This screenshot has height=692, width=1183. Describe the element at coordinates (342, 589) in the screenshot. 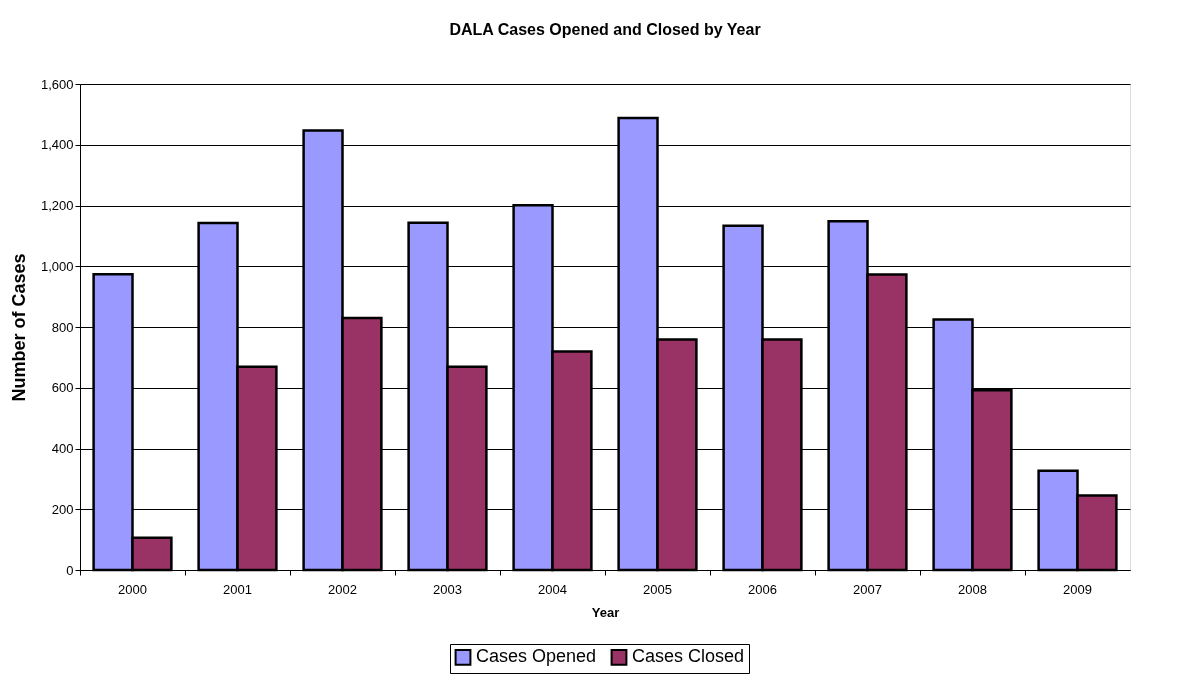

I see `x-tick-label: 2002` at that location.